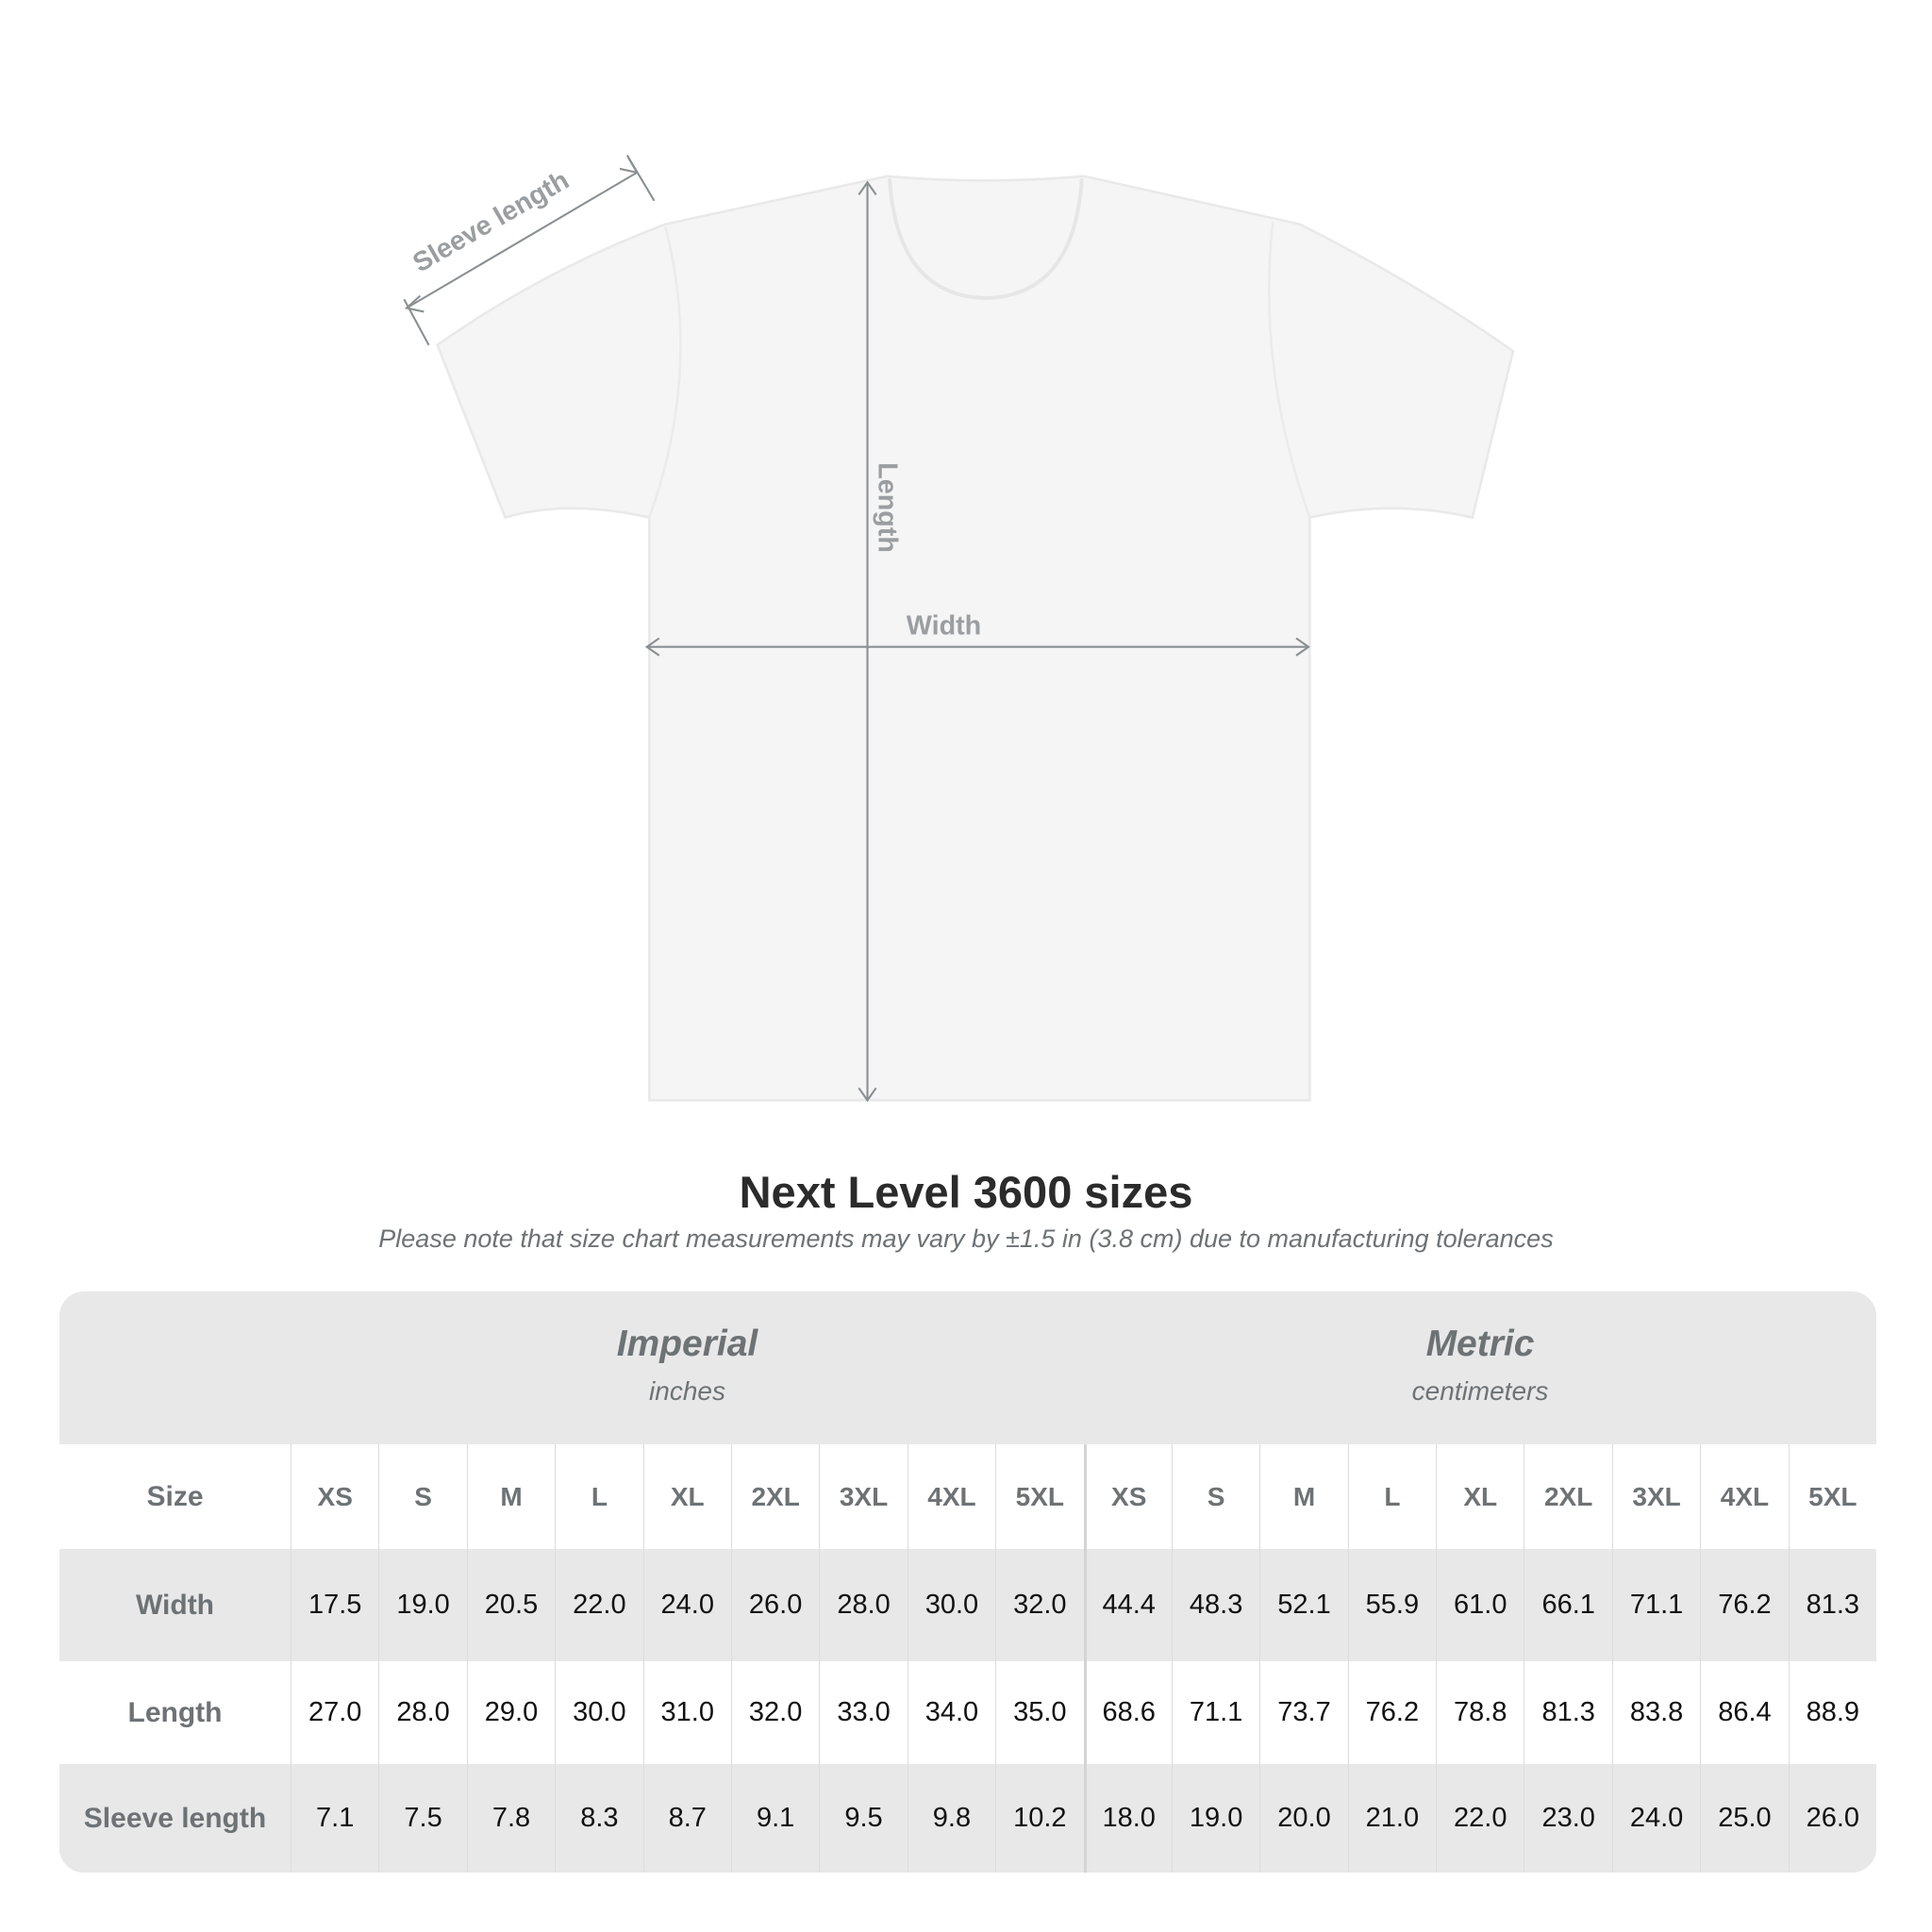  I want to click on metric-size-header: 3XL, so click(1656, 1496).